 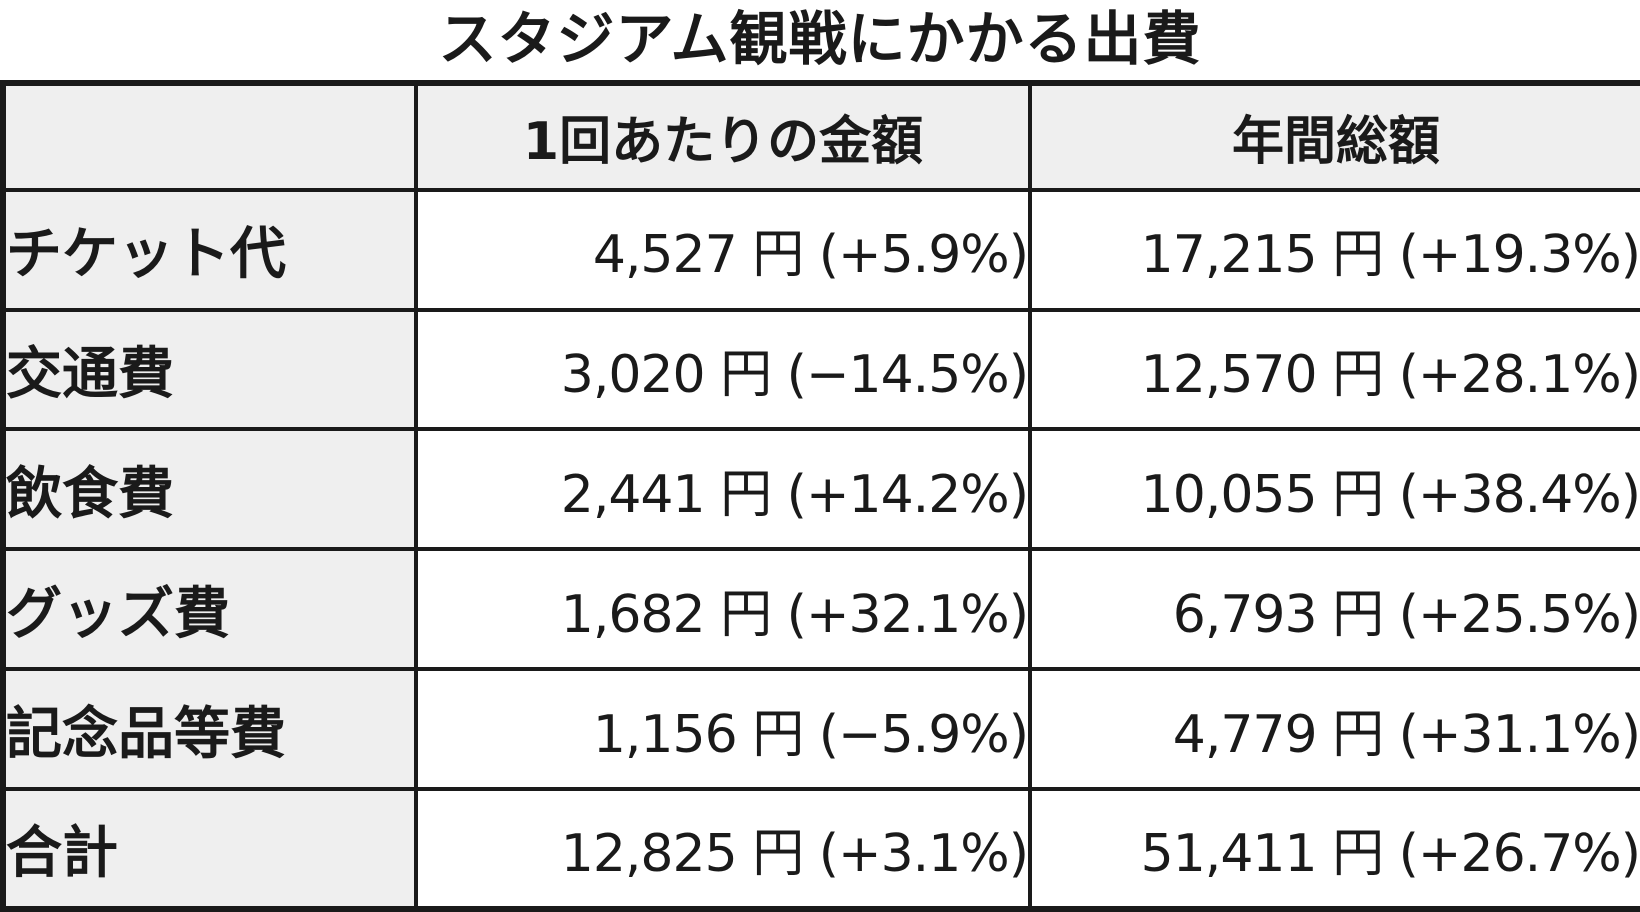 I want to click on table-row: グッズ費 1,682 円 (+32.1%) 6,793 円 (+25.5%), so click(x=820, y=609).